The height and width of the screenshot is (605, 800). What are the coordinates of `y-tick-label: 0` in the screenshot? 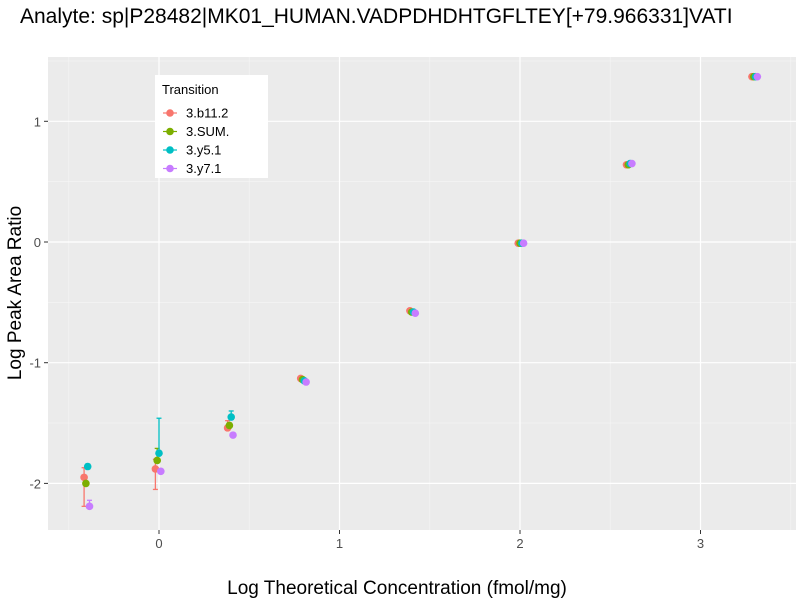 It's located at (37, 242).